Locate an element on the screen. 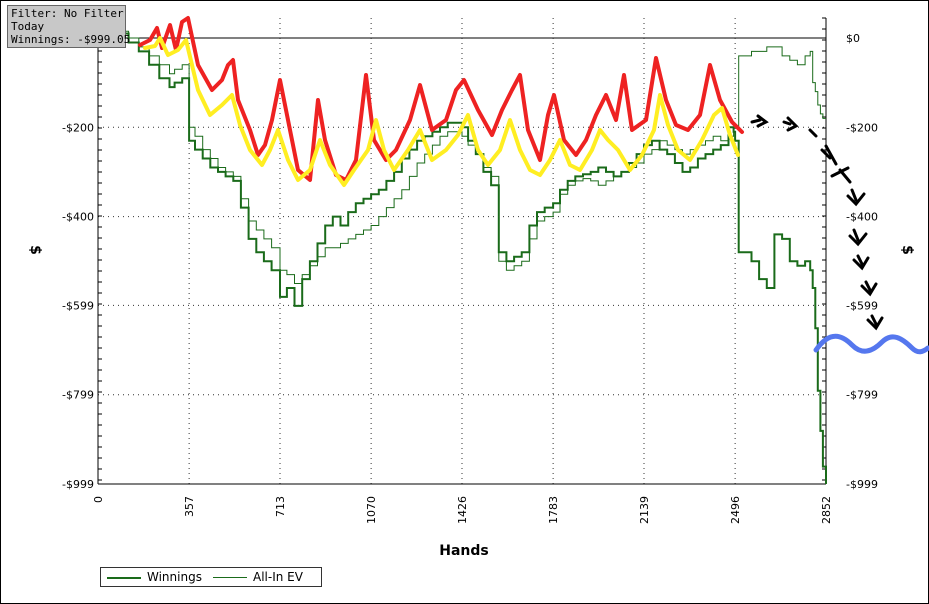 The width and height of the screenshot is (929, 604). legend-swatch-winnings is located at coordinates (124, 577).